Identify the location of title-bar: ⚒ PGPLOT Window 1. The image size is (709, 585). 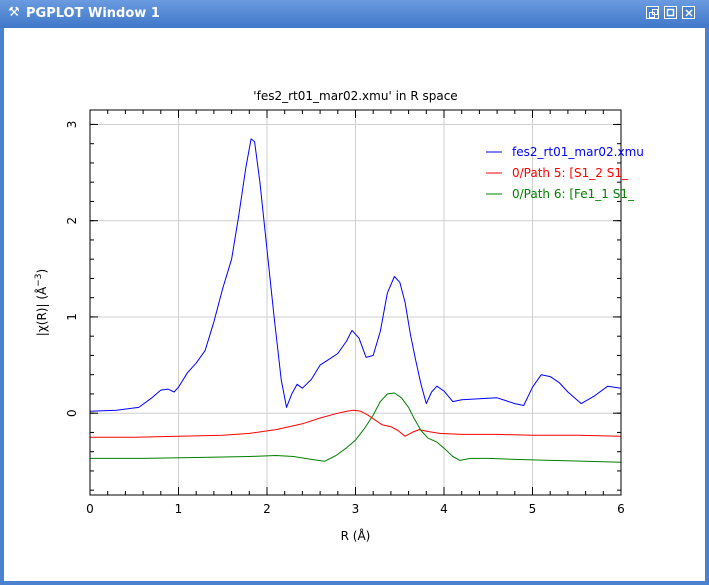
(354, 14).